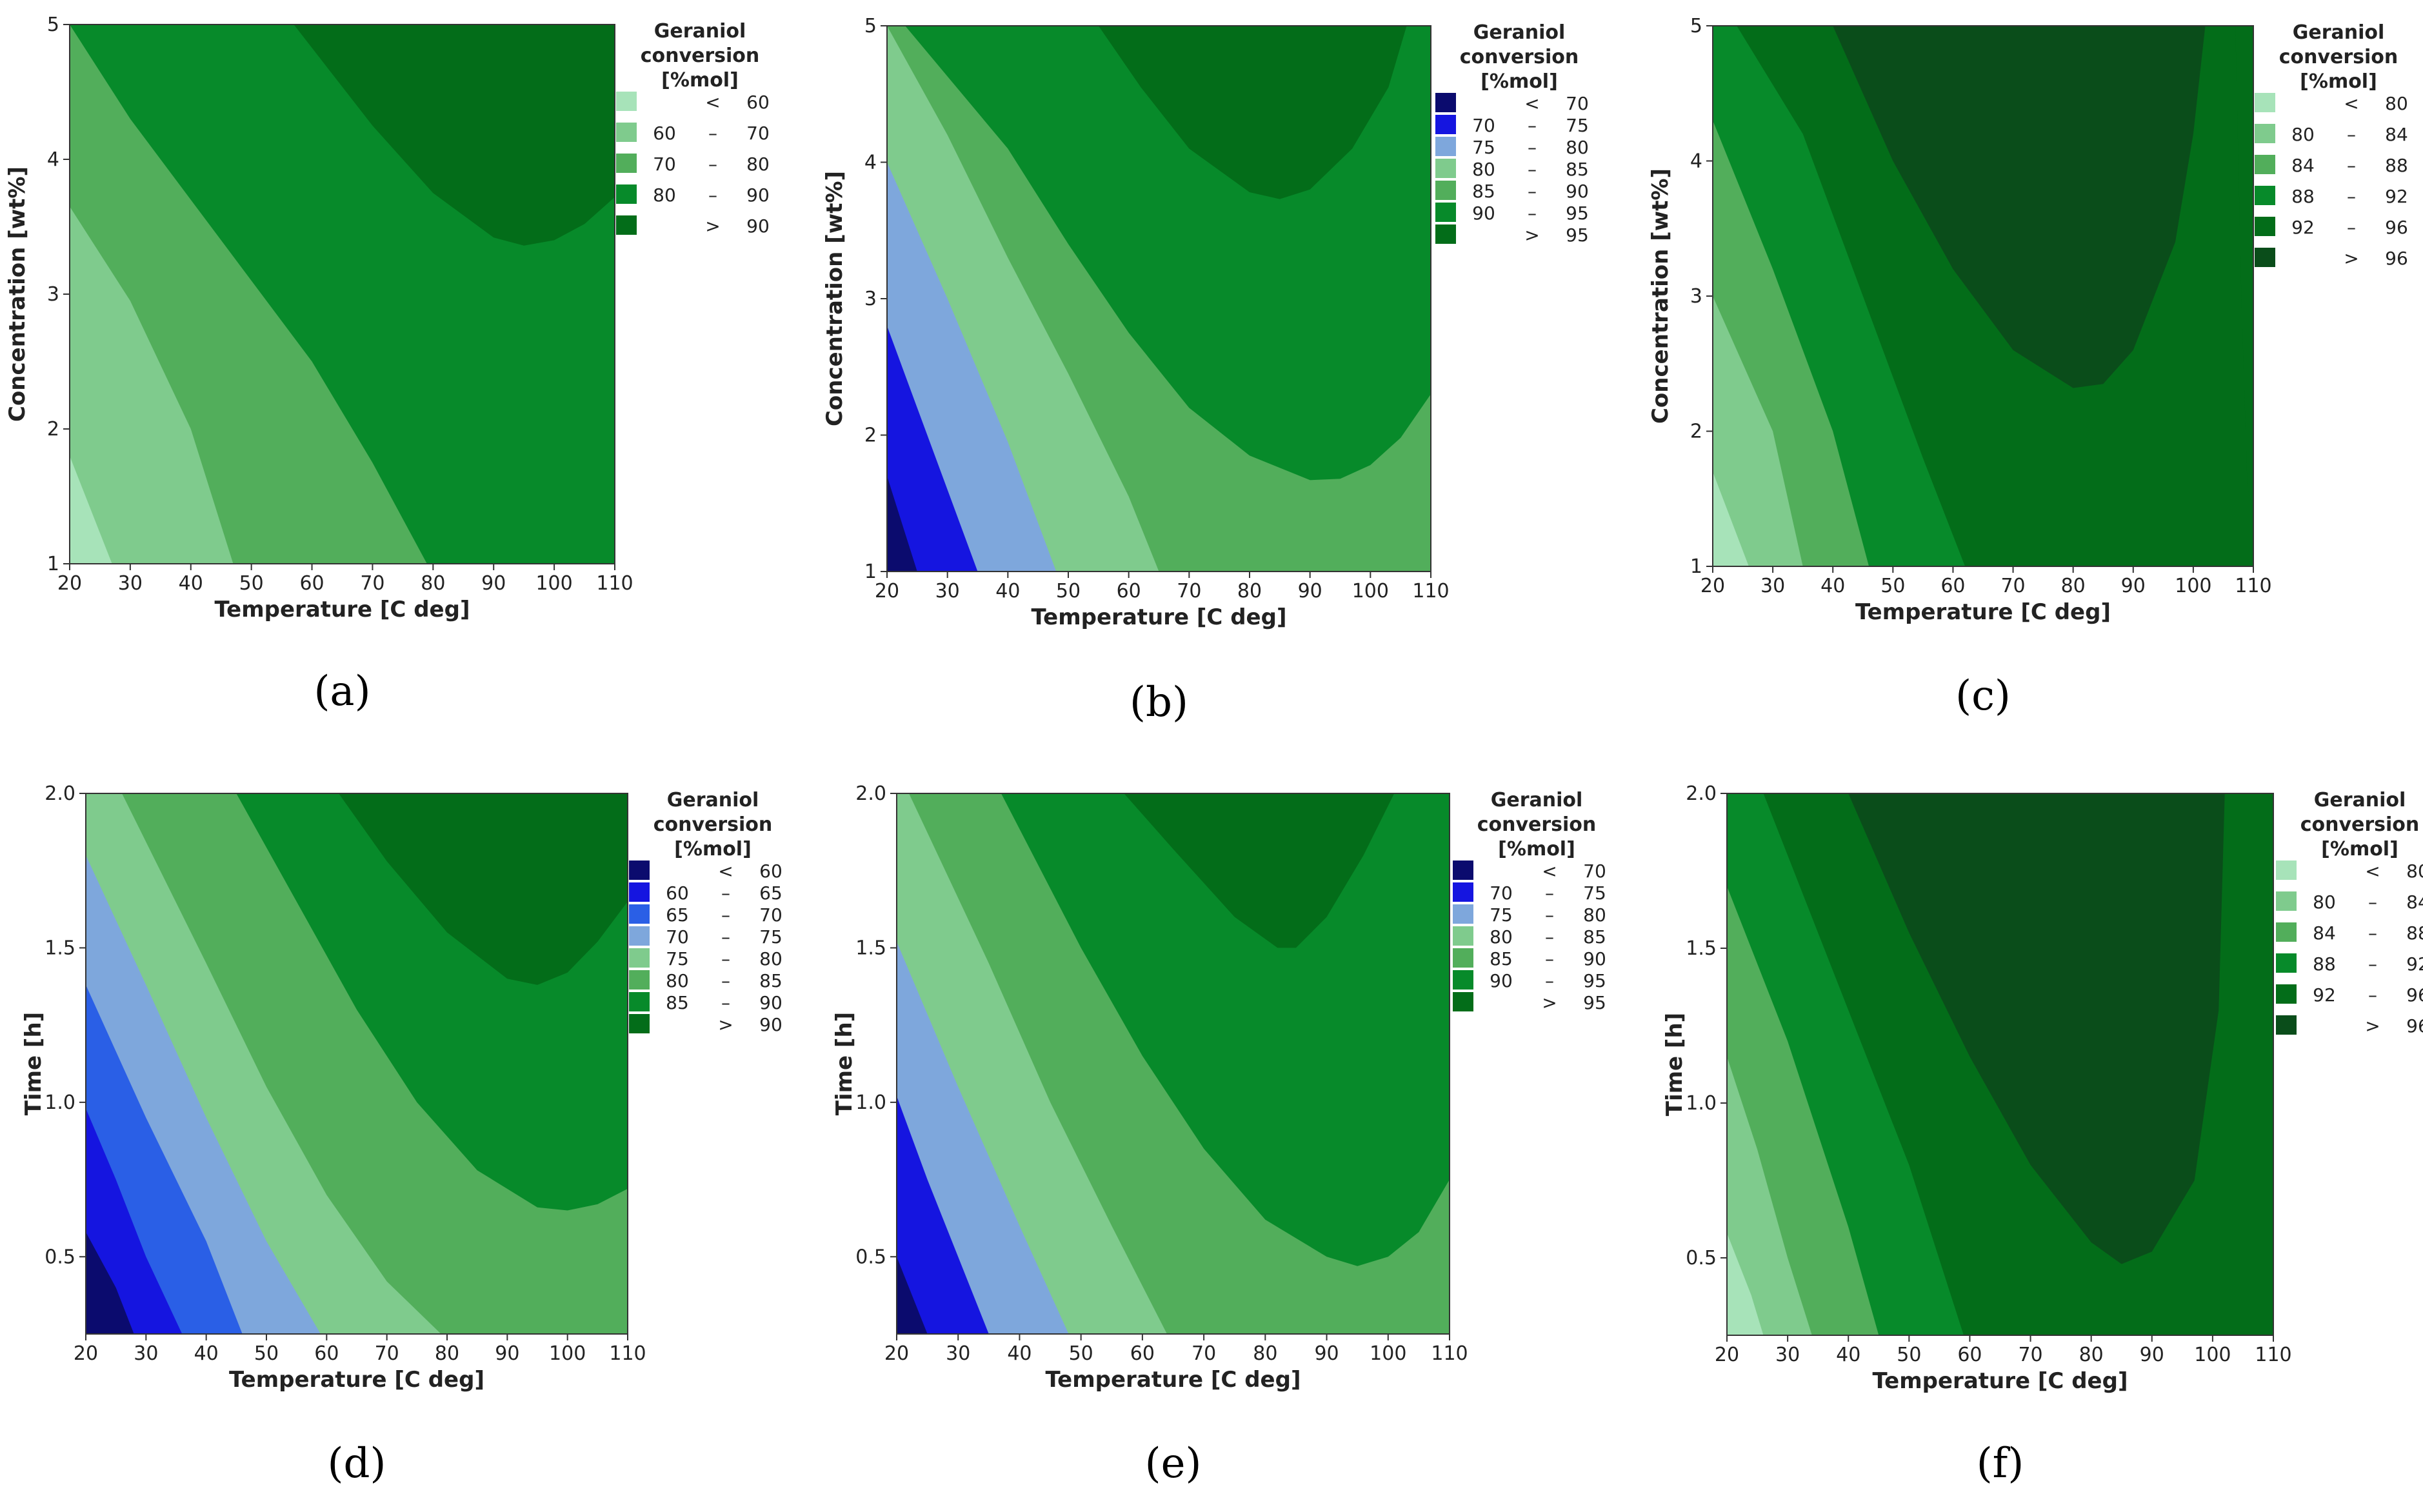 The width and height of the screenshot is (2423, 1512). Describe the element at coordinates (758, 195) in the screenshot. I see `legend-high: 90` at that location.